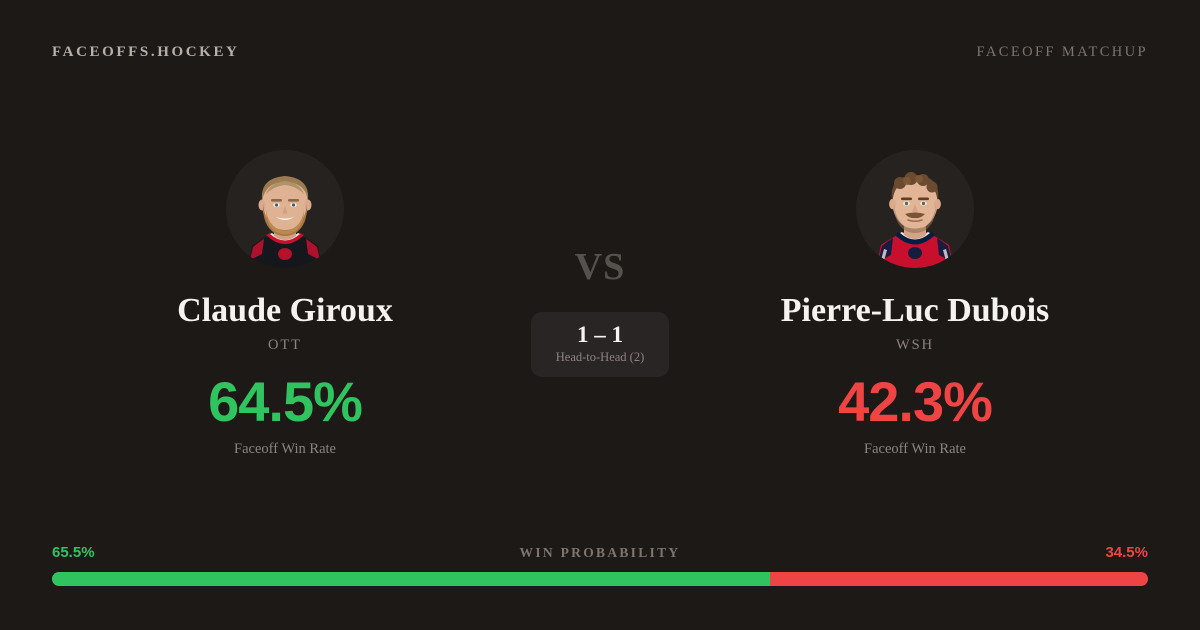 This screenshot has height=630, width=1200. I want to click on win-probability-labels: 65.5% WIN PROBABILITY 34.5%, so click(600, 552).